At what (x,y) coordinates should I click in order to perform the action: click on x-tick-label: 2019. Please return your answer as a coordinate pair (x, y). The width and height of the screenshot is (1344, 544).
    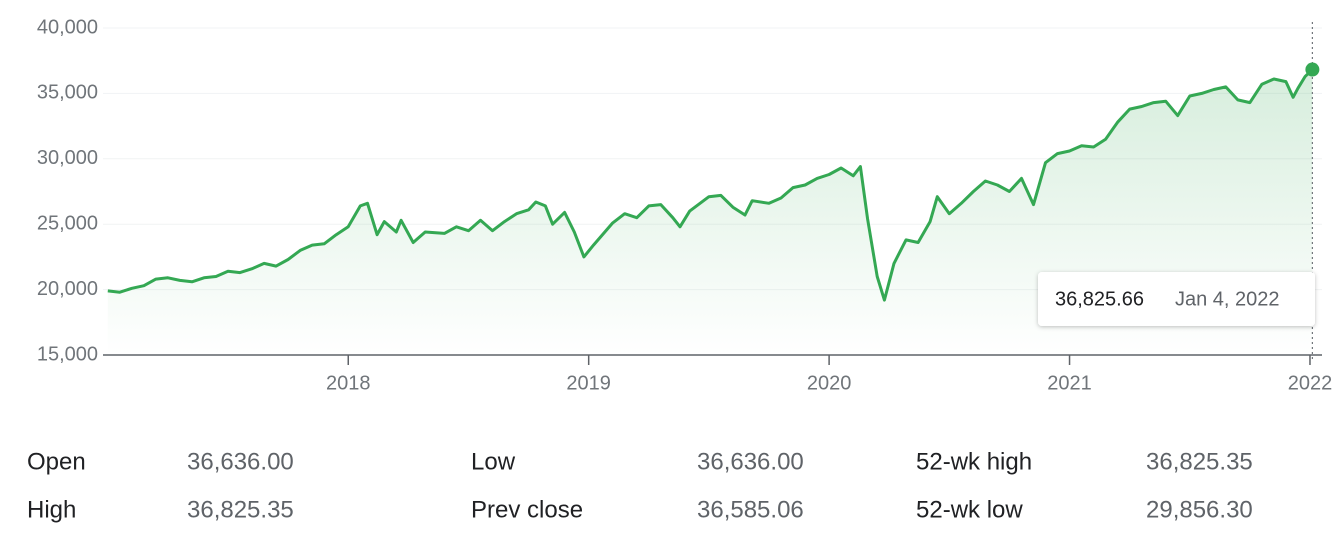
    Looking at the image, I should click on (588, 383).